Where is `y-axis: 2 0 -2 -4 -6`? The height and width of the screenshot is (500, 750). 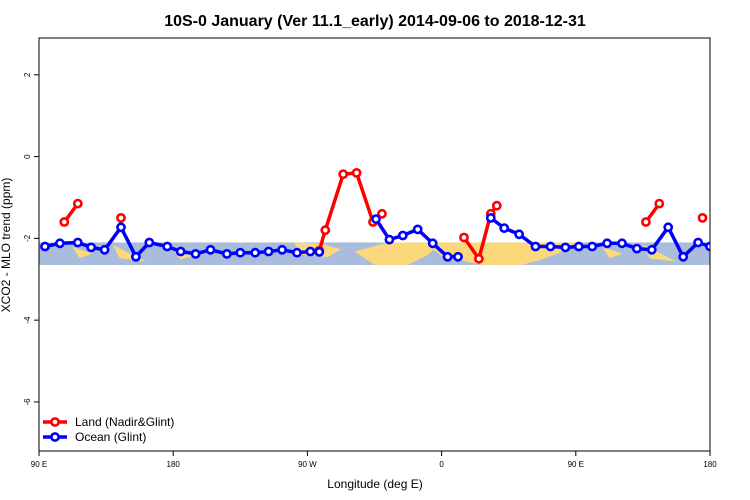 y-axis: 2 0 -2 -4 -6 is located at coordinates (31, 238).